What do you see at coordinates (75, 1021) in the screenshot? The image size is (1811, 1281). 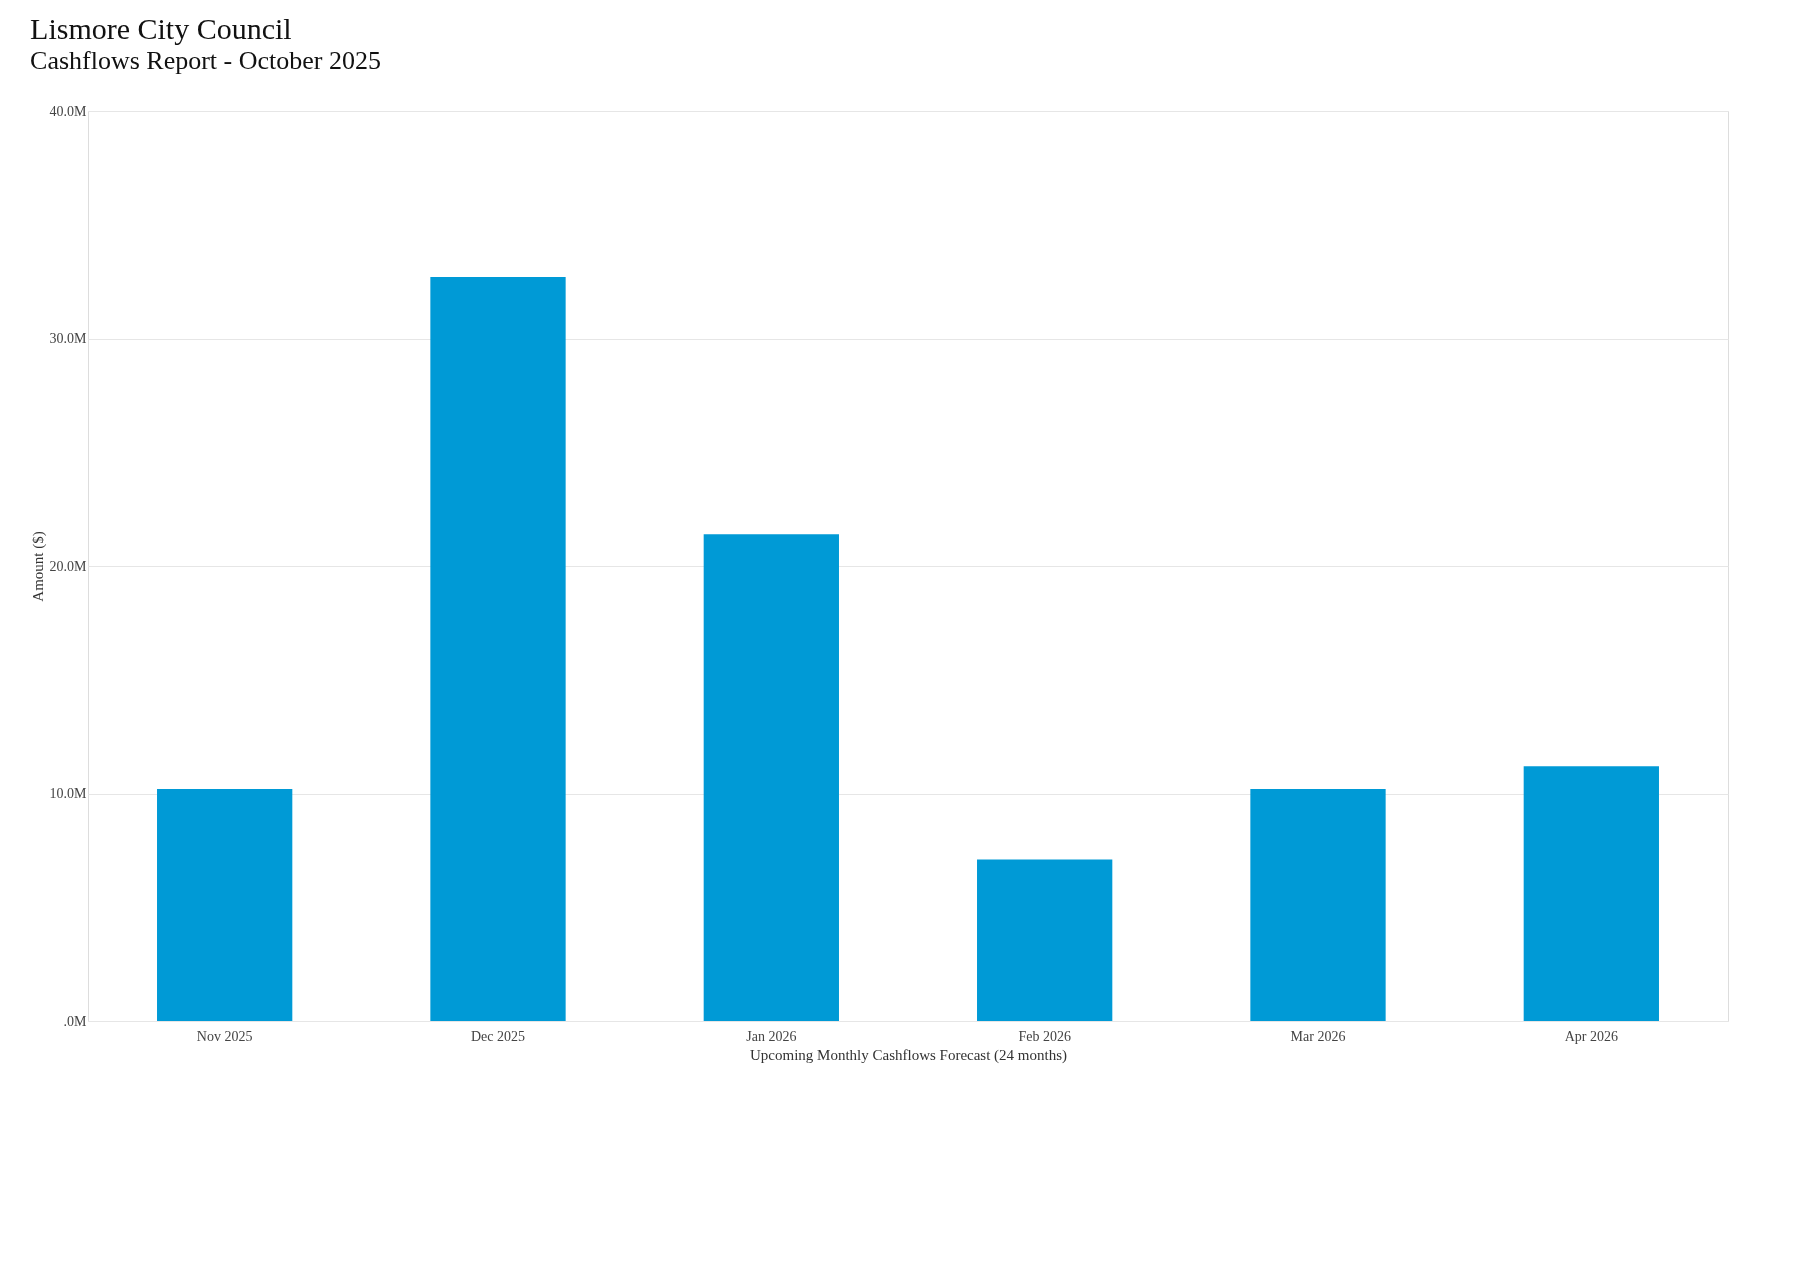 I see `y-tick-label: .0M` at bounding box center [75, 1021].